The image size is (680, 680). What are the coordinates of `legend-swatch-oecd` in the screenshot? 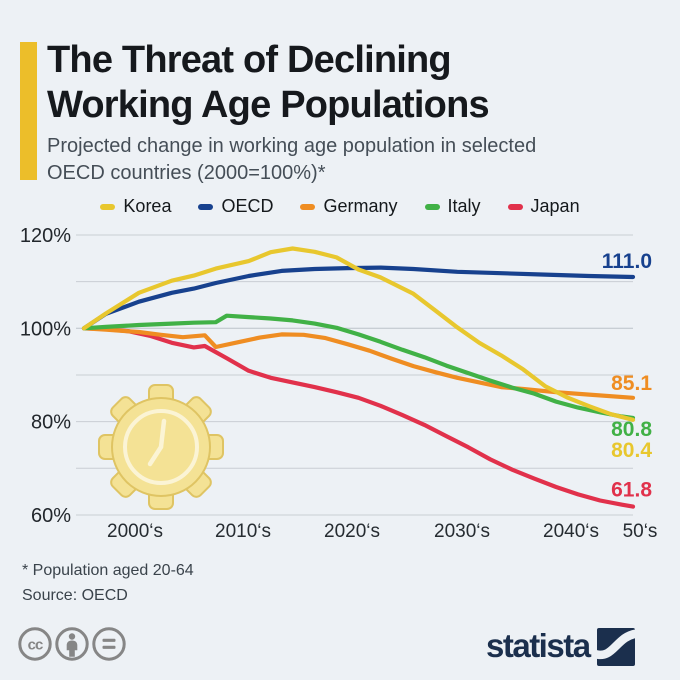 It's located at (206, 206).